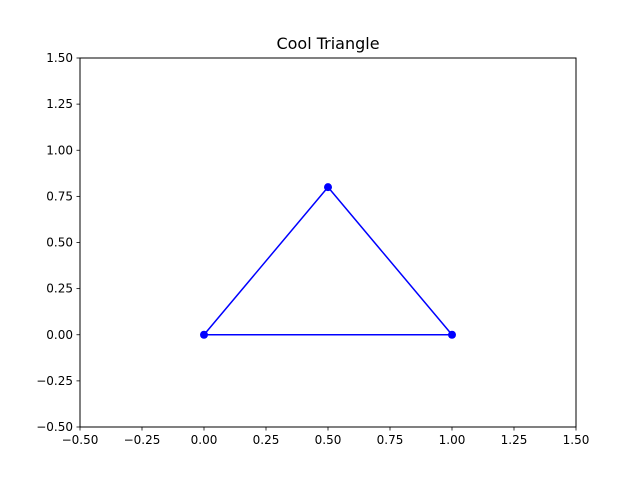  I want to click on y-tick-label: 1.25, so click(59, 104).